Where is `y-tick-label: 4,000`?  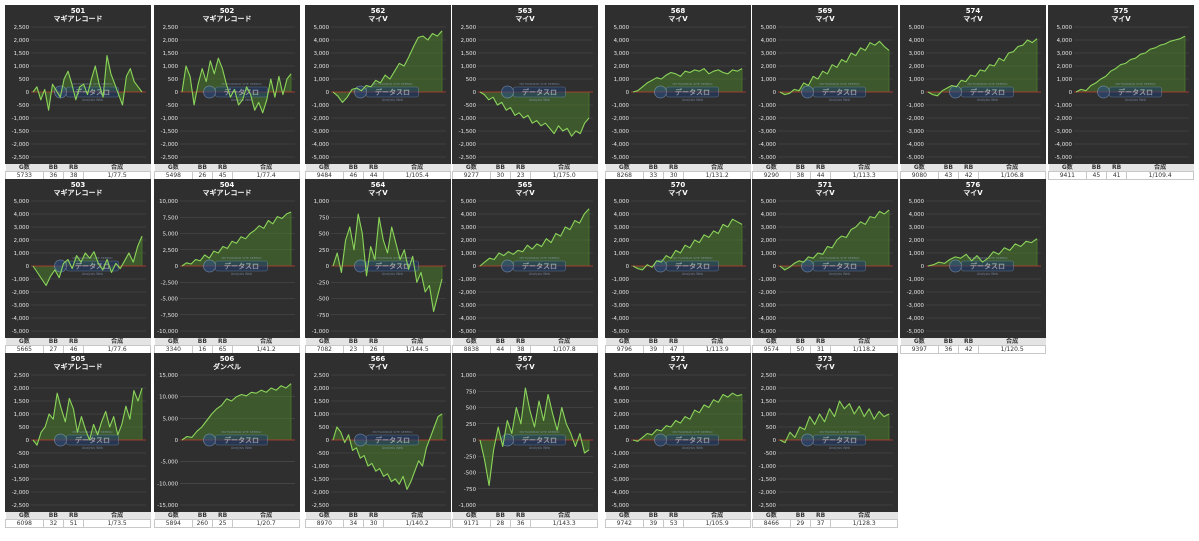 y-tick-label: 4,000 is located at coordinates (469, 215).